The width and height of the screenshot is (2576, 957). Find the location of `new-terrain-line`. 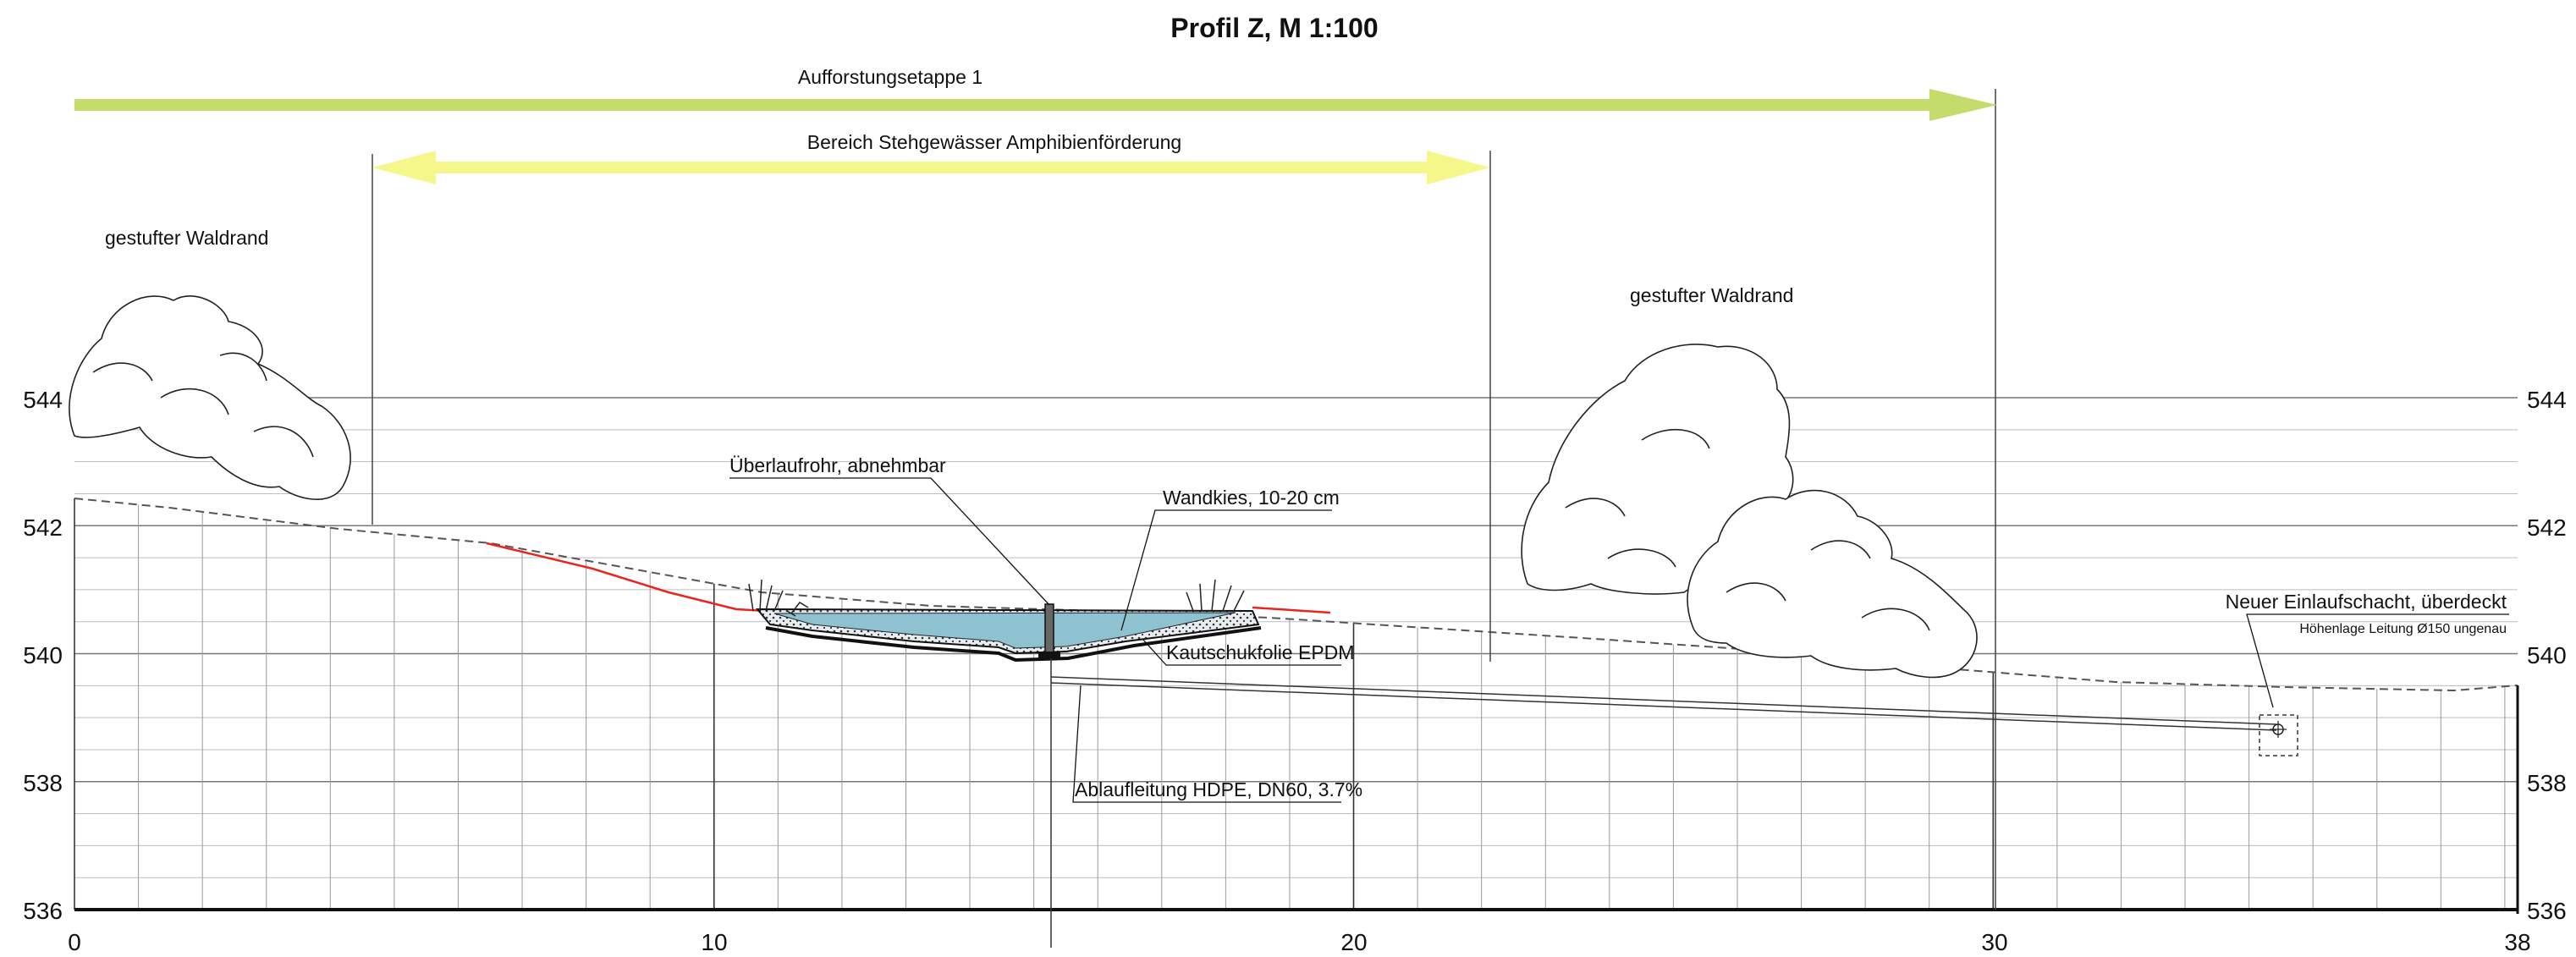

new-terrain-line is located at coordinates (908, 578).